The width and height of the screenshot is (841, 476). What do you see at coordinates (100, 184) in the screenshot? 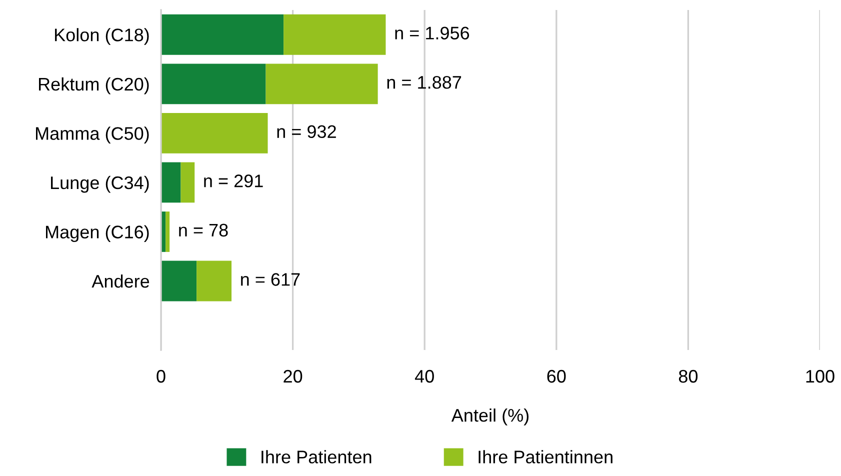
I see `y-tick-label: Lunge (C34)` at bounding box center [100, 184].